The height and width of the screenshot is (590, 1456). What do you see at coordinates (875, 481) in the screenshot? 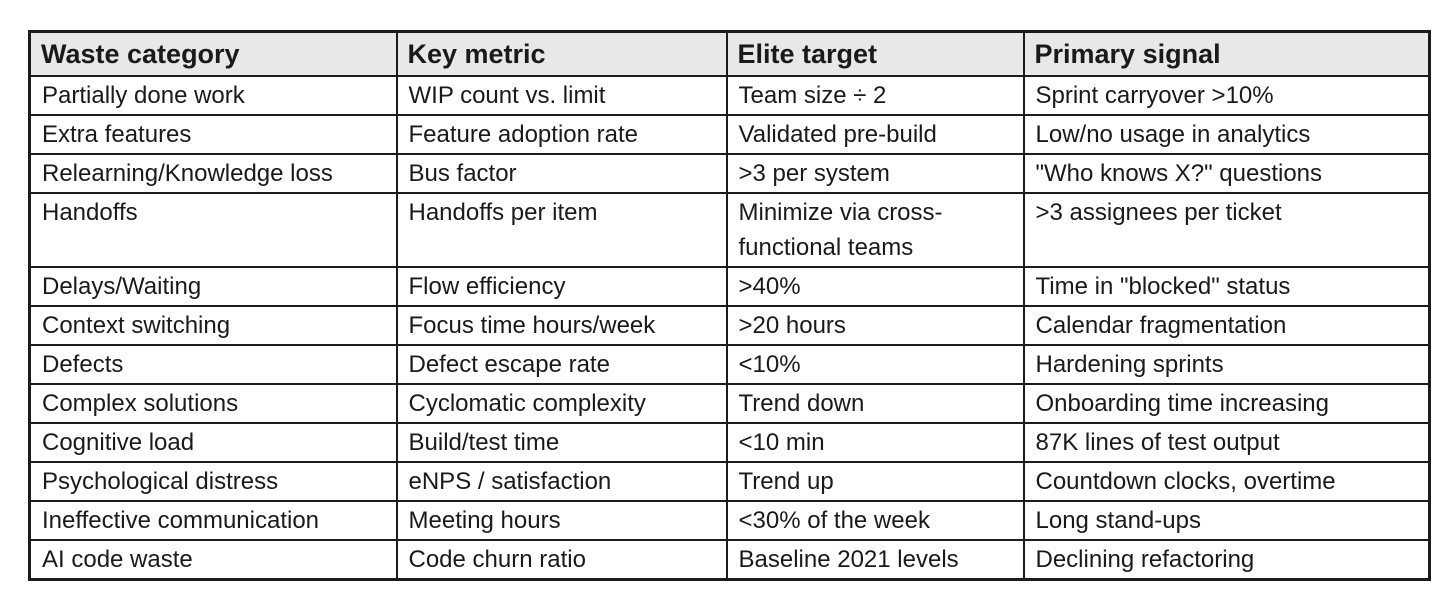
I see `table-cell: Trend up` at bounding box center [875, 481].